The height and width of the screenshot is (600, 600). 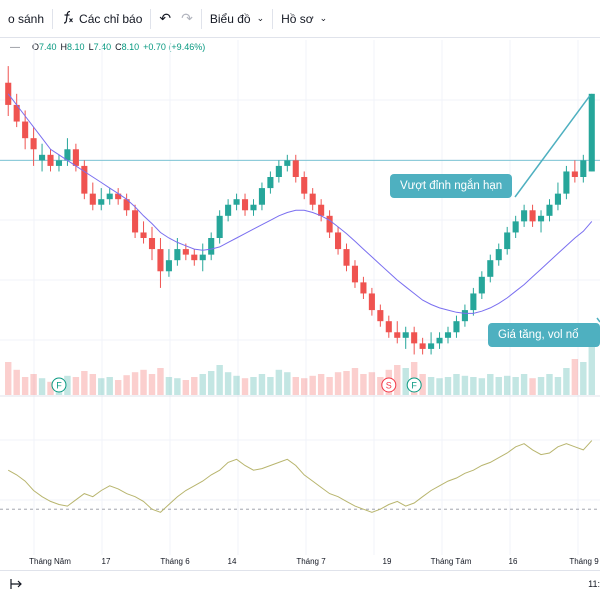 I want to click on event-label: S, so click(x=389, y=386).